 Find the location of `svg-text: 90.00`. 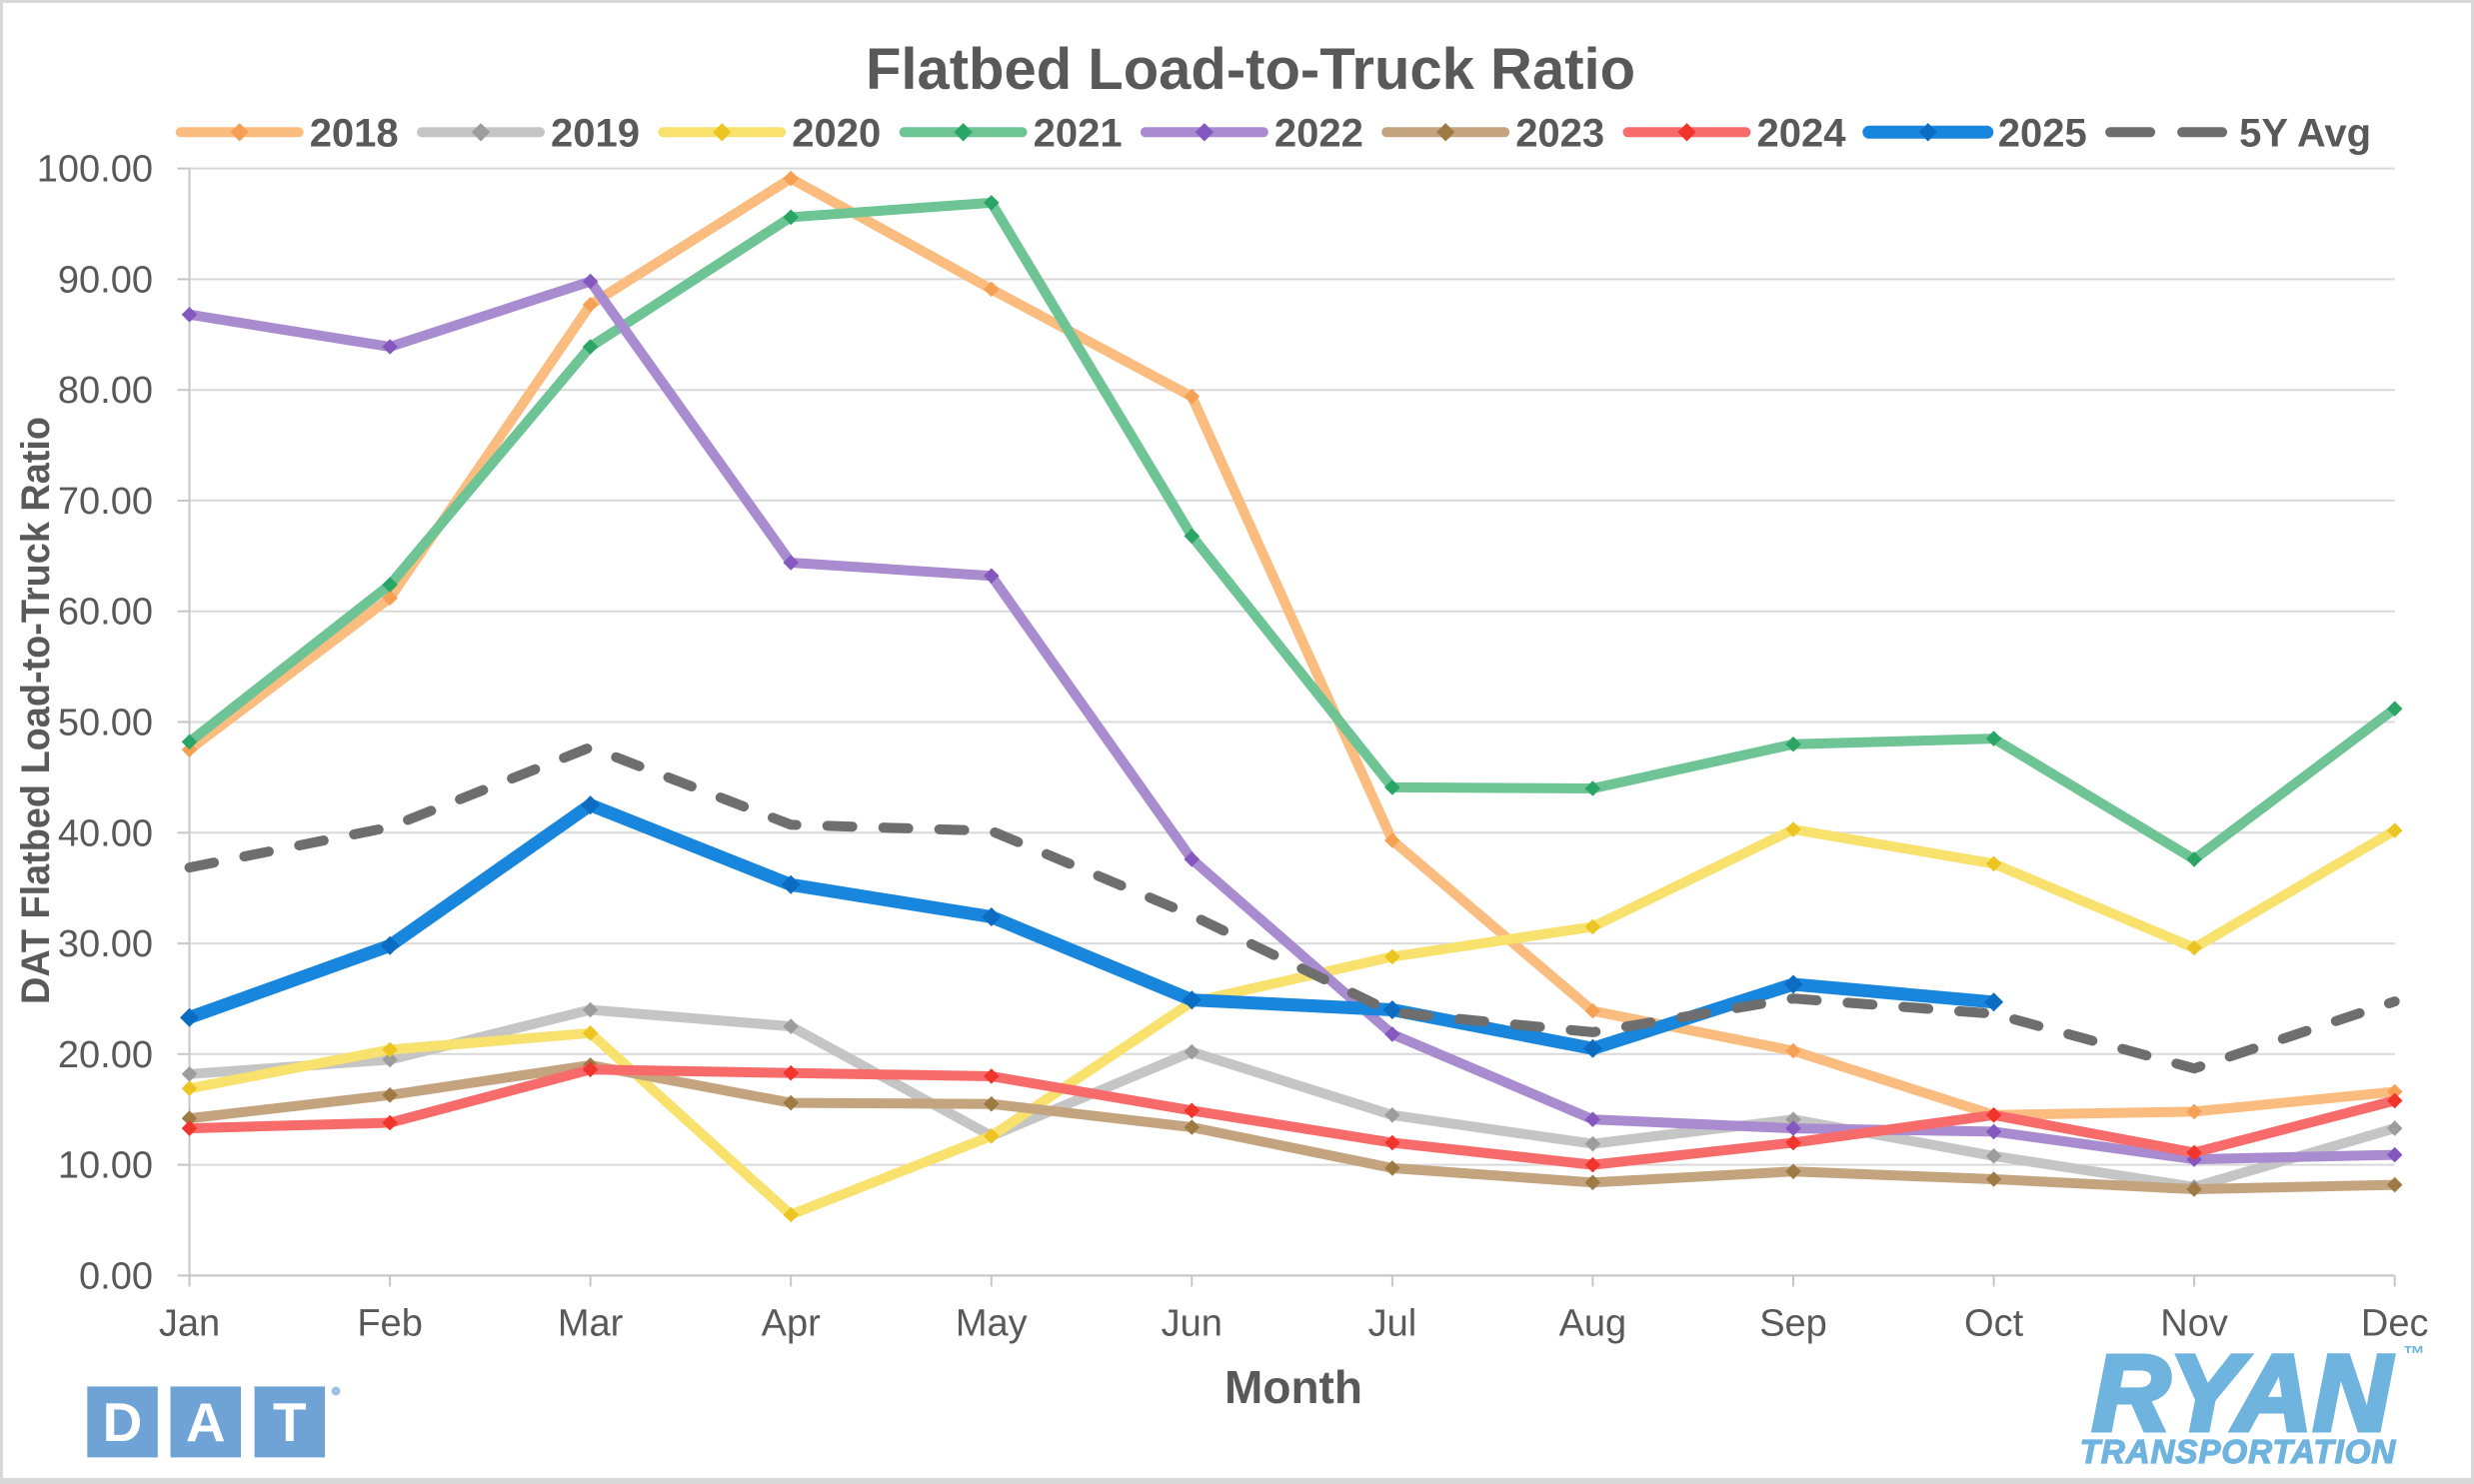

svg-text: 90.00 is located at coordinates (105, 280).